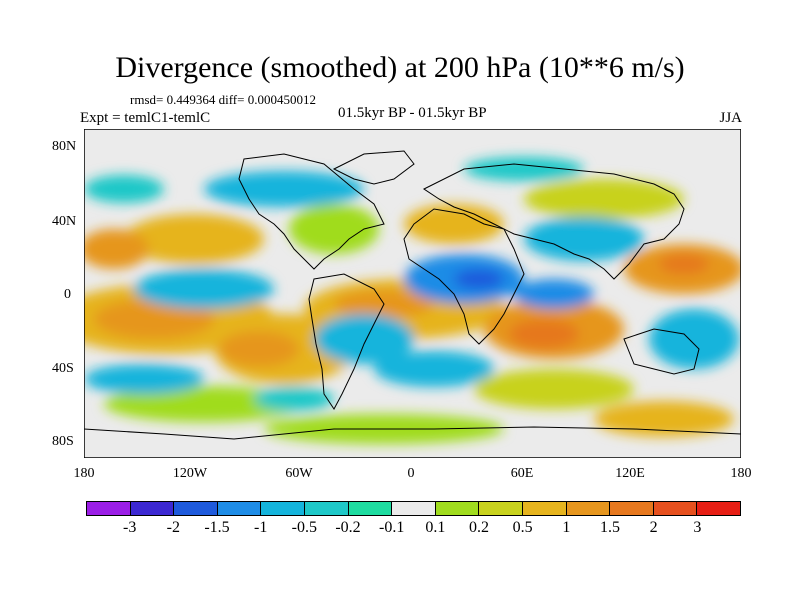 Image resolution: width=800 pixels, height=600 pixels. What do you see at coordinates (435, 527) in the screenshot?
I see `colorbar-label: 0.1` at bounding box center [435, 527].